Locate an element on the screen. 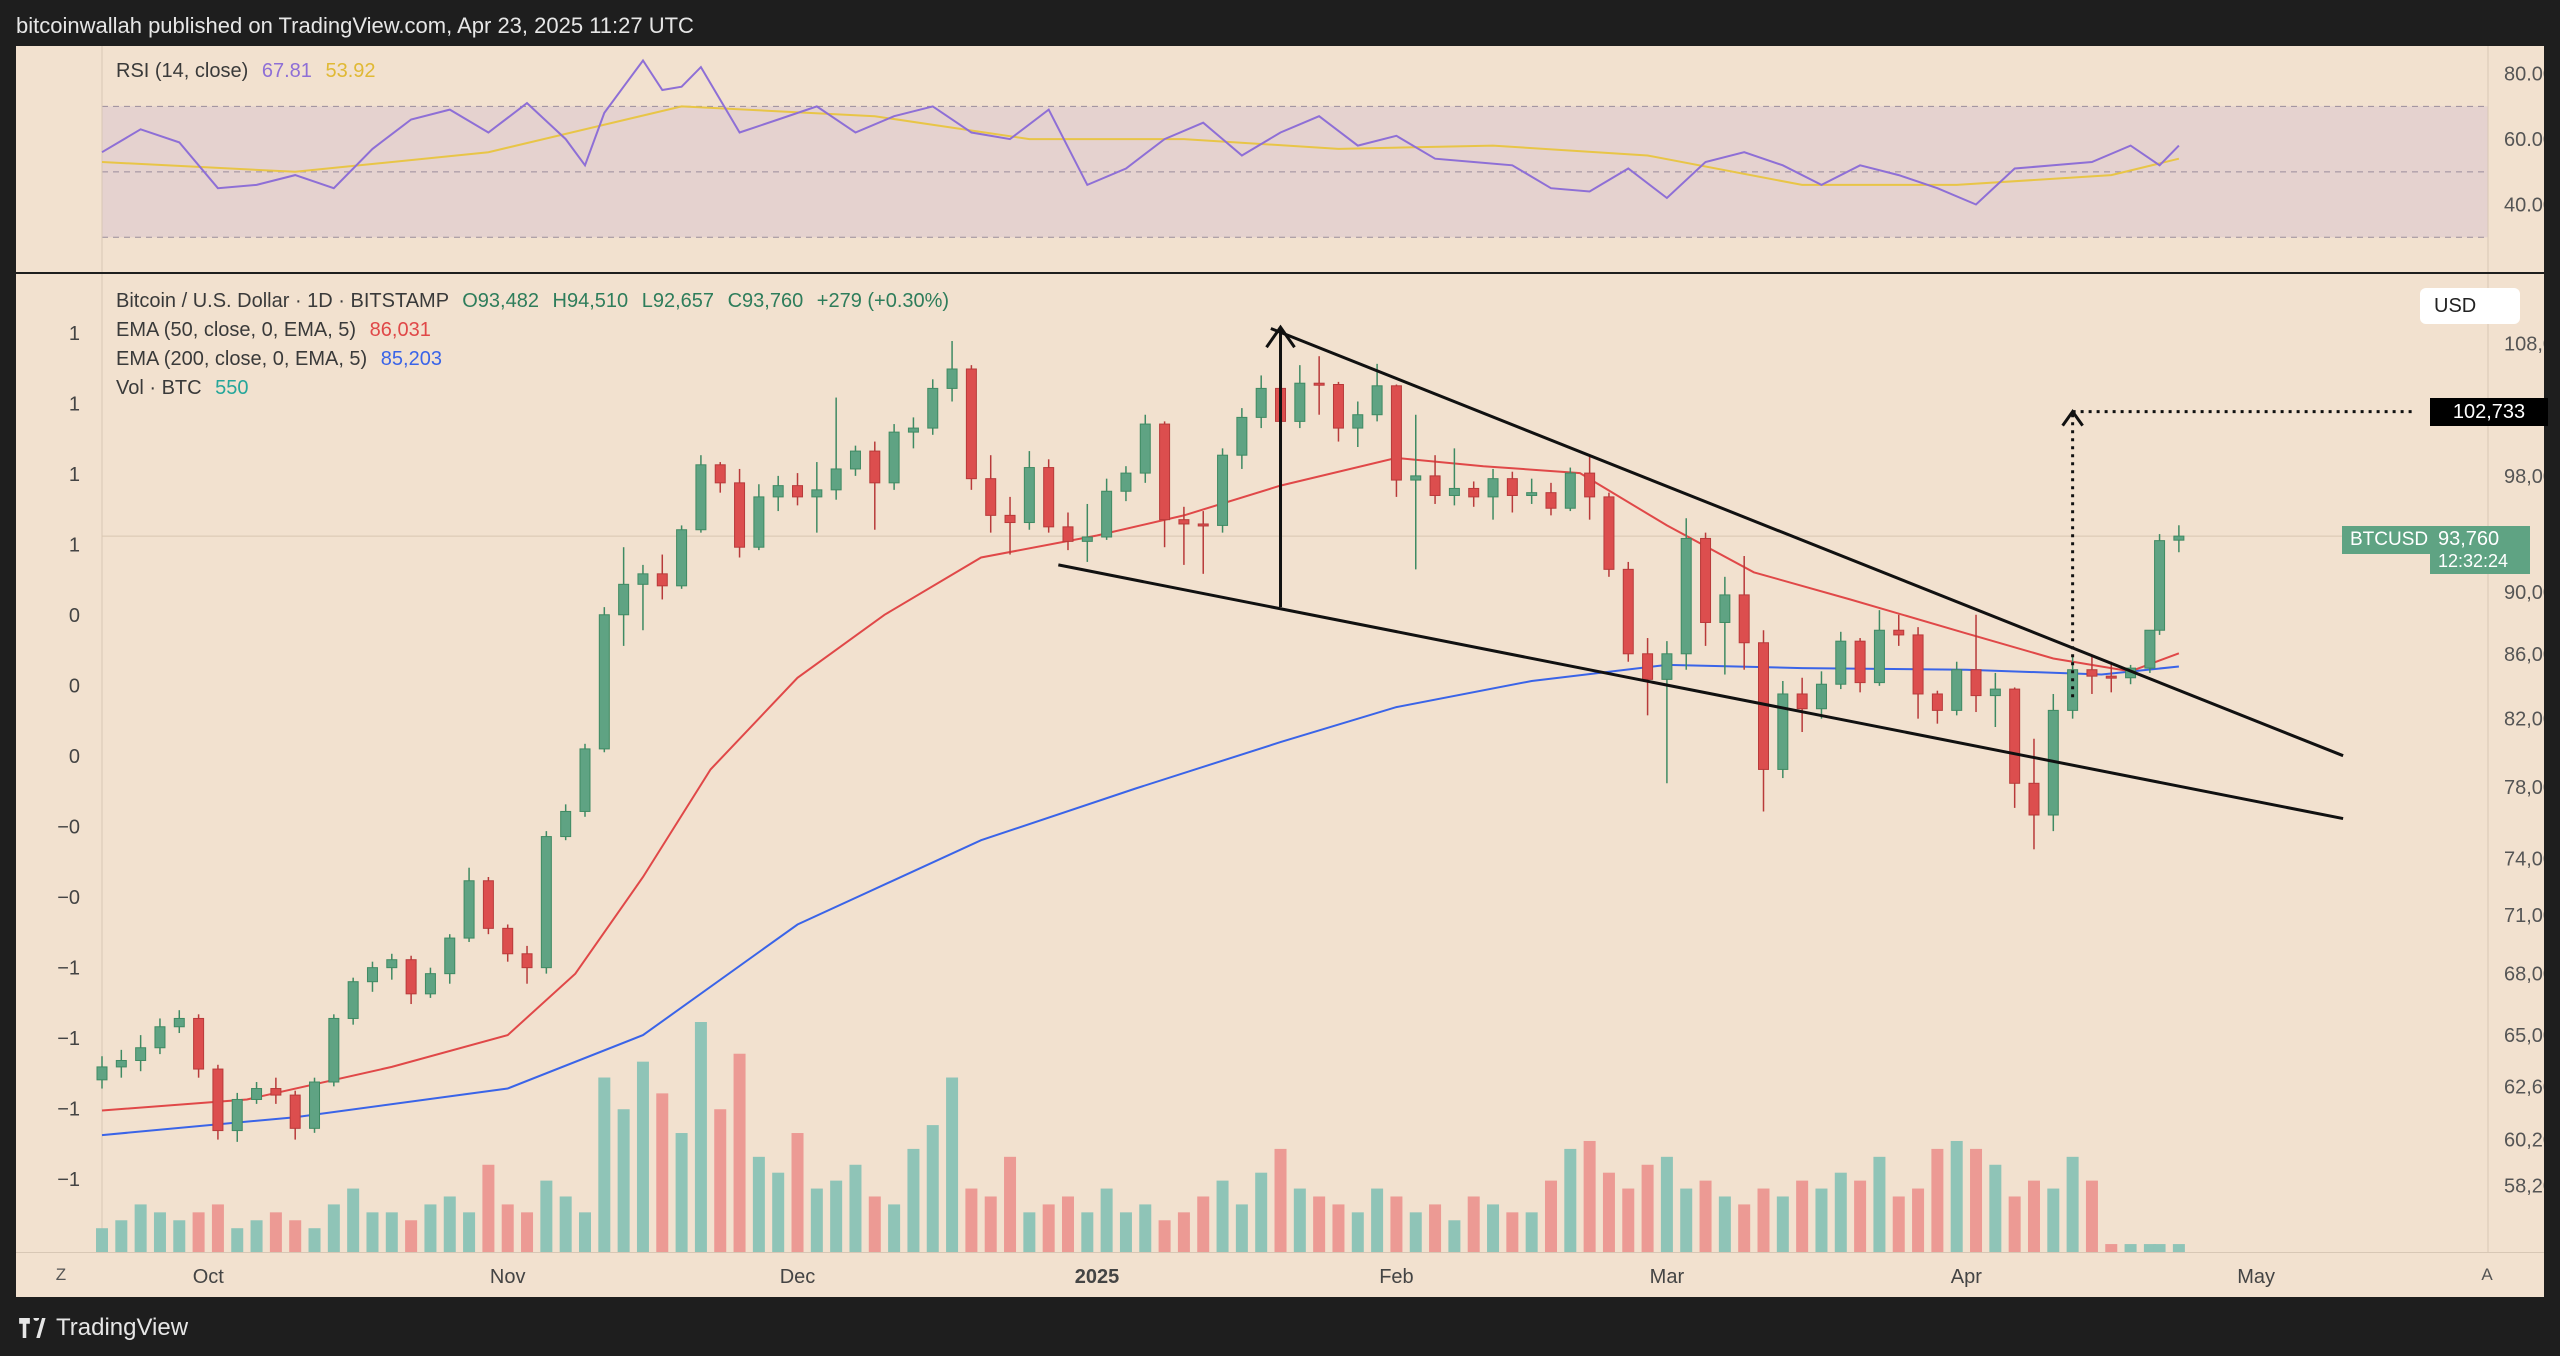 The height and width of the screenshot is (1356, 2560). left-axis-tick: 1 is located at coordinates (74, 334).